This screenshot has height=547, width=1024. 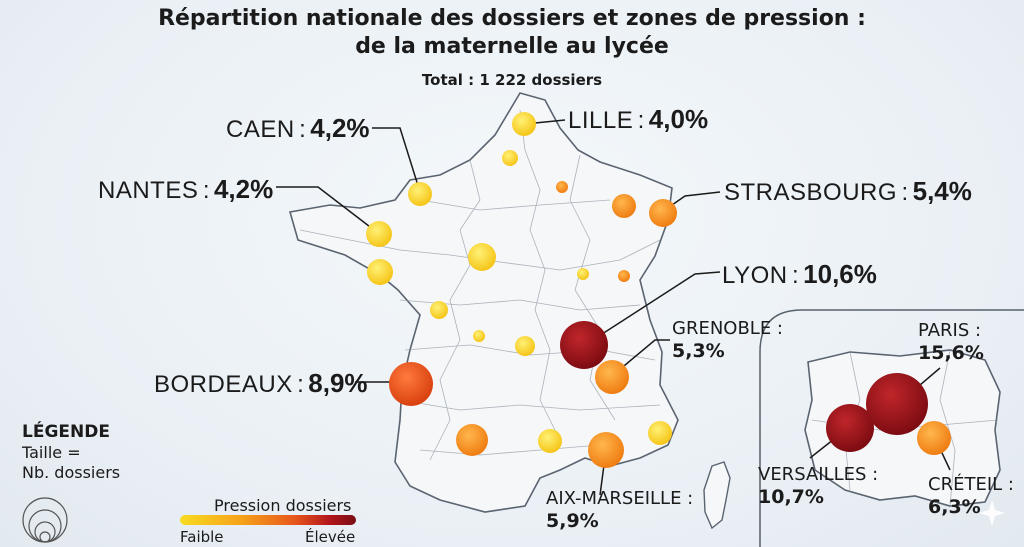 I want to click on label-nantes: NANTES : 4,2%, so click(x=185, y=189).